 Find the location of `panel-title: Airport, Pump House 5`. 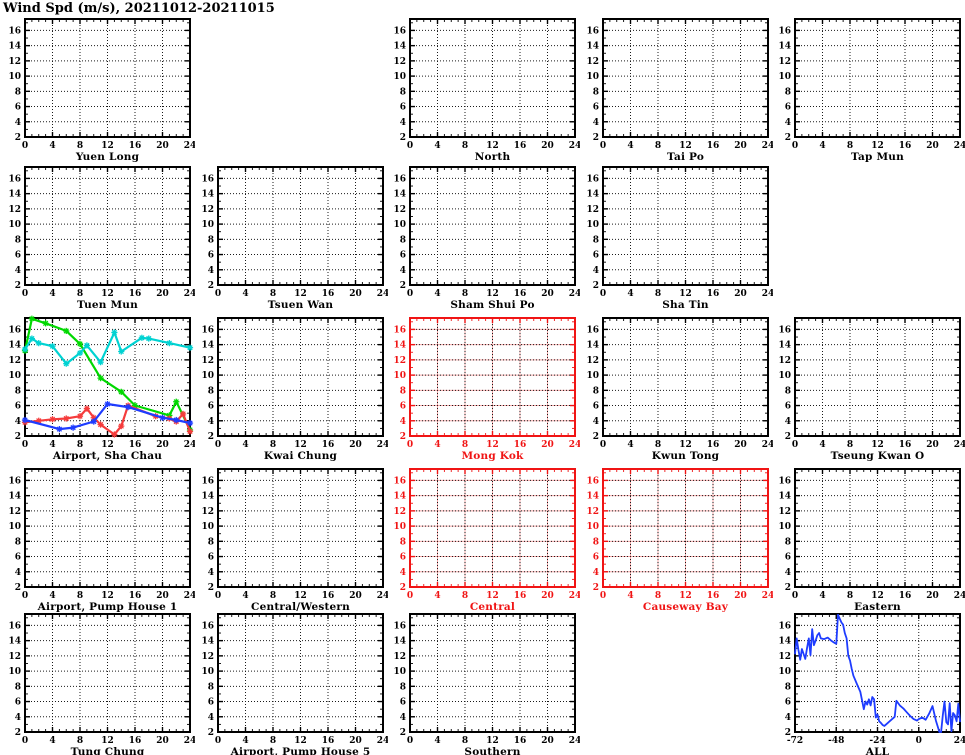

panel-title: Airport, Pump House 5 is located at coordinates (299, 750).